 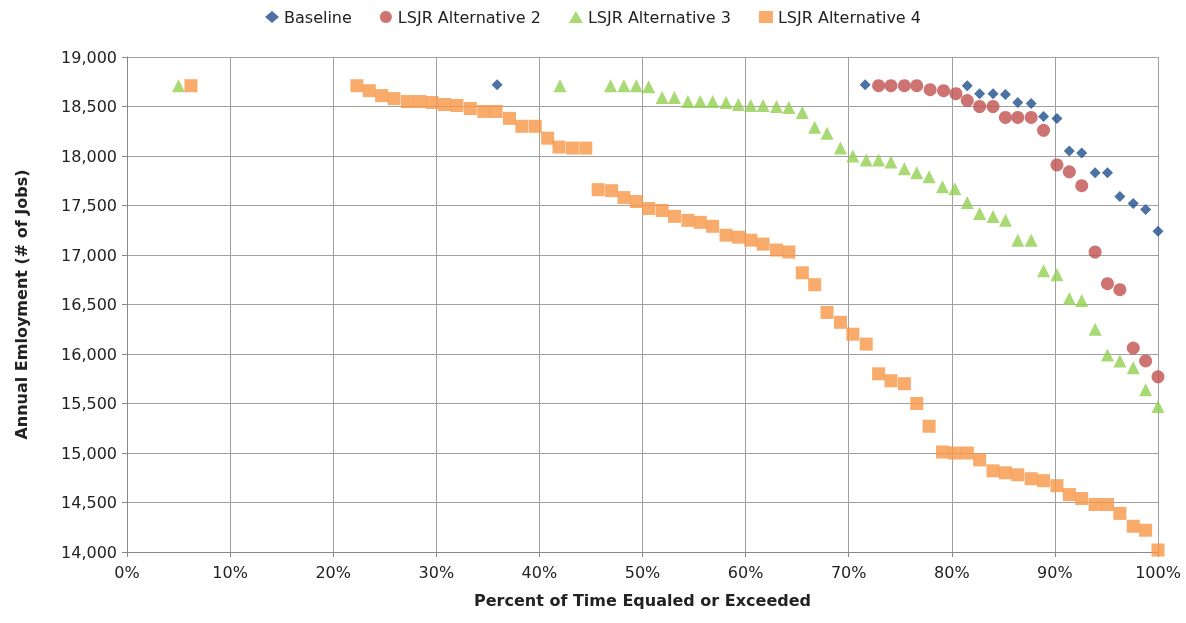 I want to click on x-tick-label: 60%, so click(x=745, y=572).